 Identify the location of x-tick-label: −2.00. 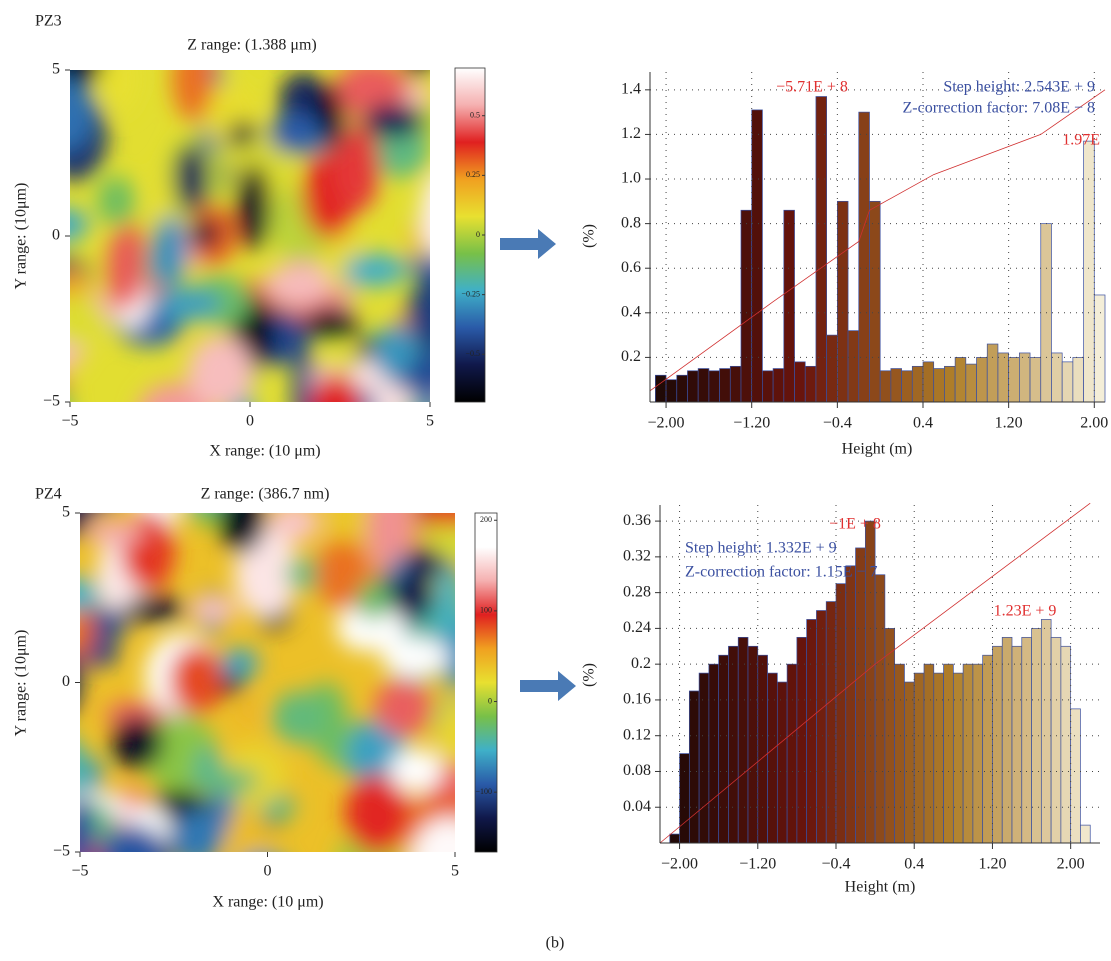
(679, 864).